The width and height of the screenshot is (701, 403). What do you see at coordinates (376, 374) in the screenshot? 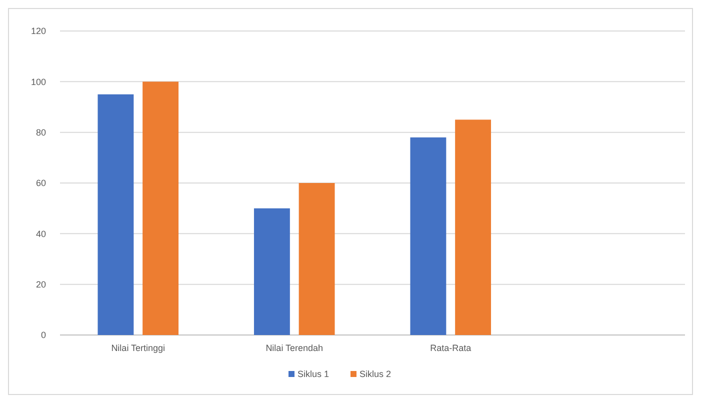
I see `legend-label: Siklus 2` at bounding box center [376, 374].